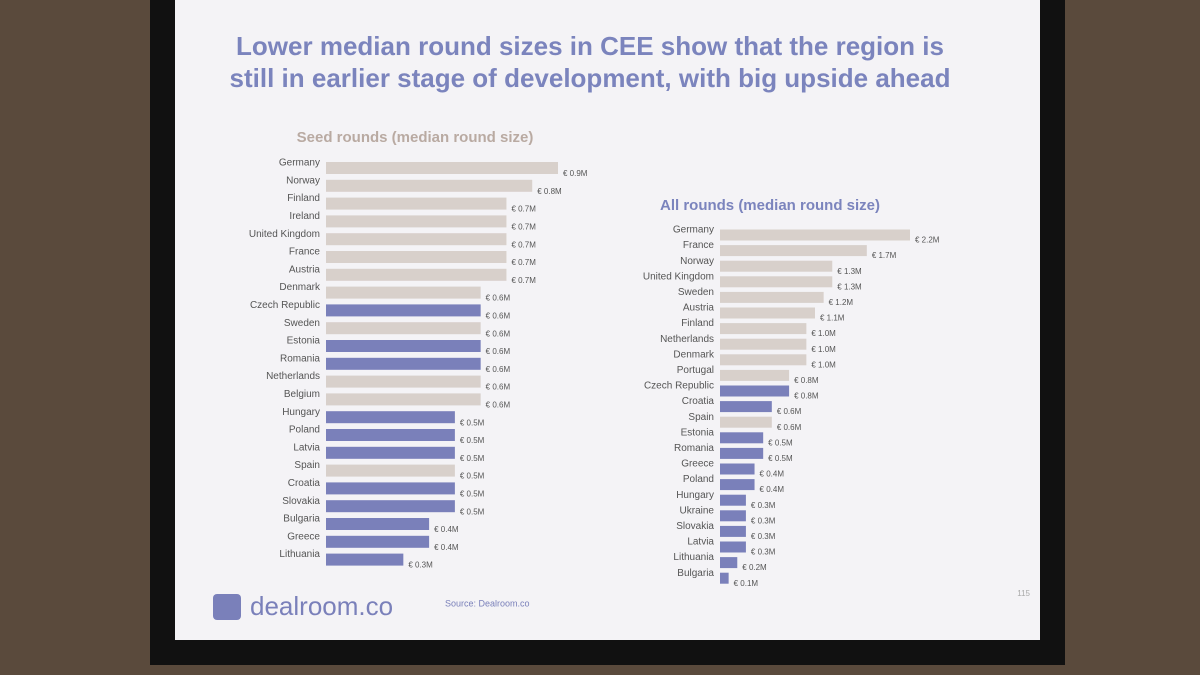 Image resolution: width=1200 pixels, height=675 pixels. I want to click on y-tick-label: Norway, so click(697, 261).